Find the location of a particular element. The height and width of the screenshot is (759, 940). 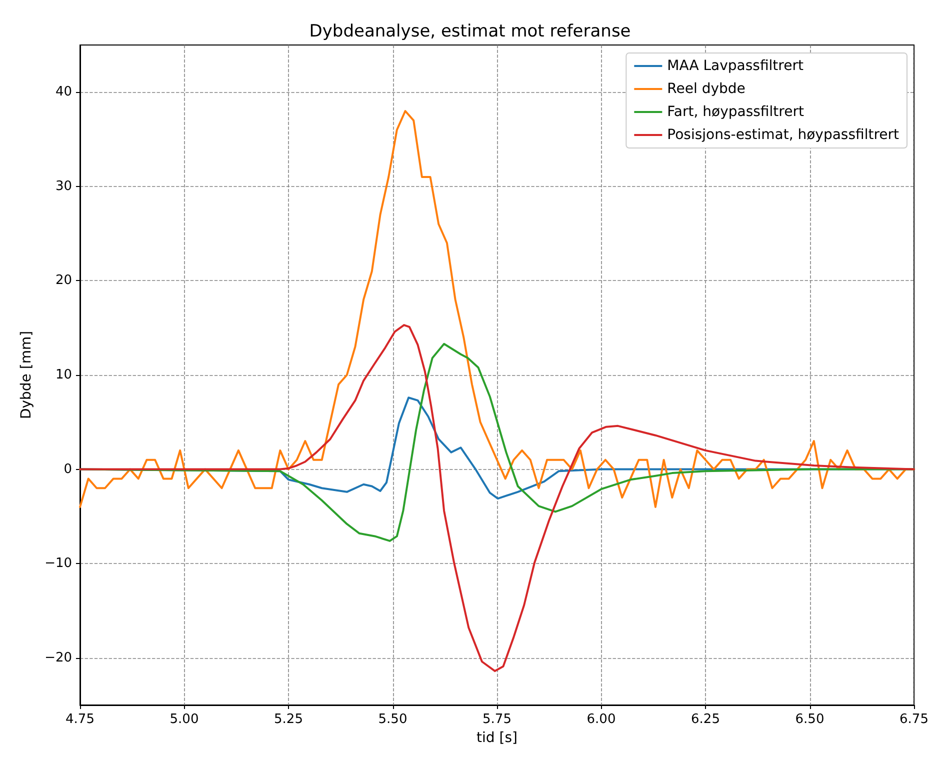

legend-label: Posisjons-estimat, høypassfiltrert is located at coordinates (783, 135).